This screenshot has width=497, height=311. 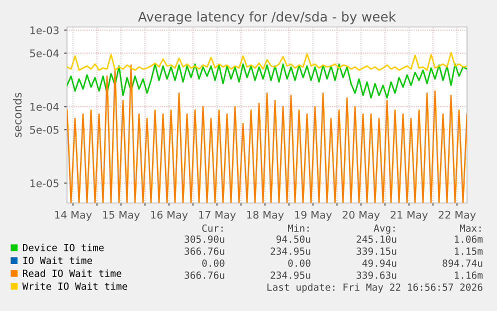 What do you see at coordinates (44, 30) in the screenshot?
I see `y-tick-label: 1e-03` at bounding box center [44, 30].